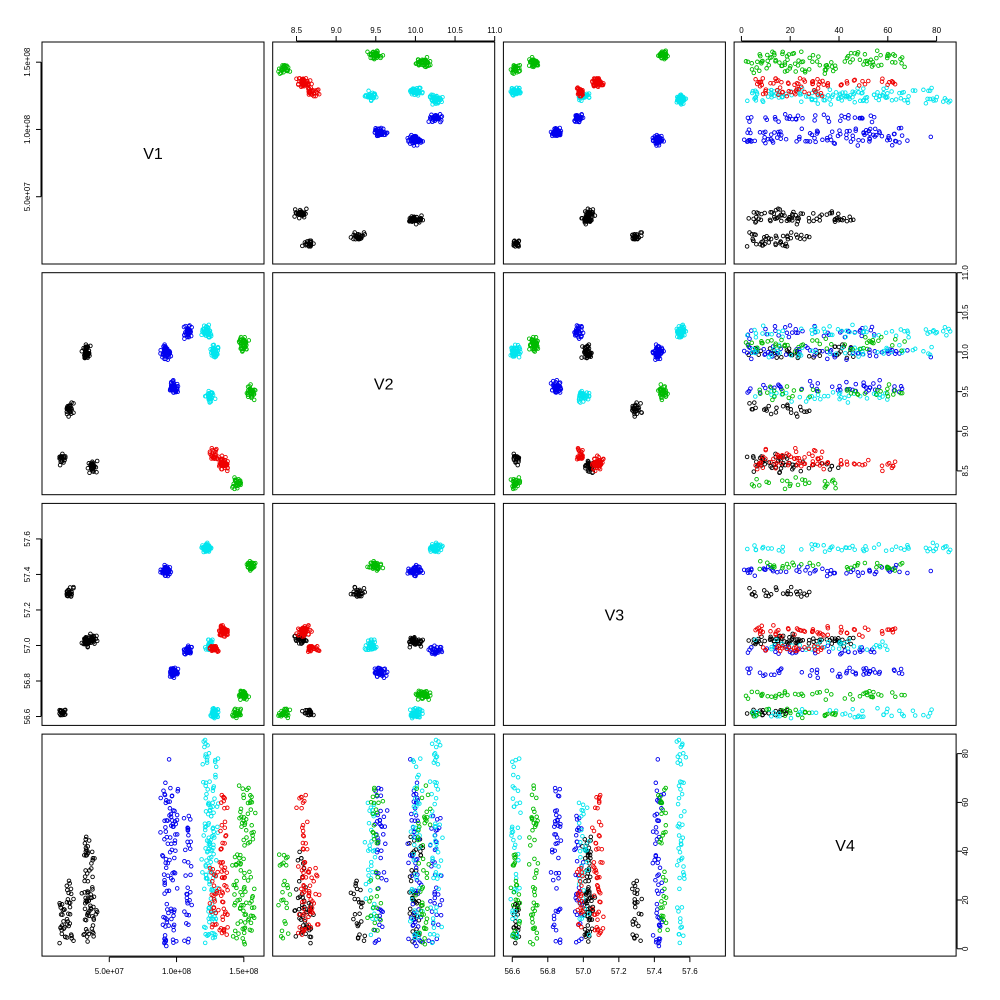  I want to click on panel-frame, so click(614, 384).